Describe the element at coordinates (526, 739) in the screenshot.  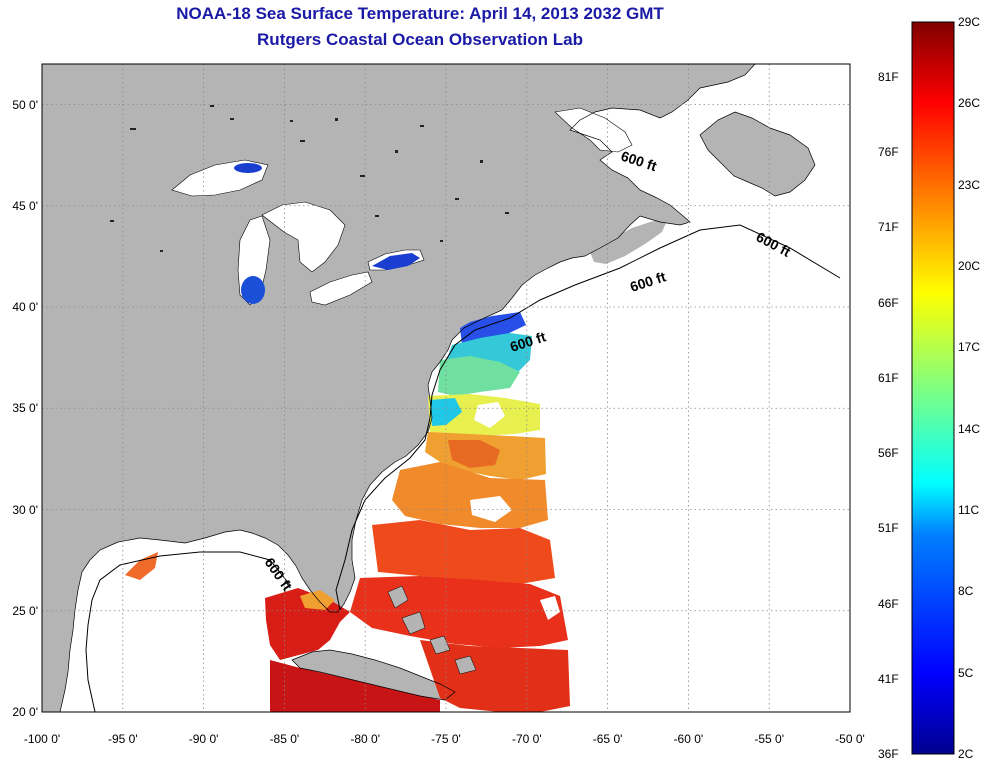
I see `x-tick-label: -70 0'` at that location.